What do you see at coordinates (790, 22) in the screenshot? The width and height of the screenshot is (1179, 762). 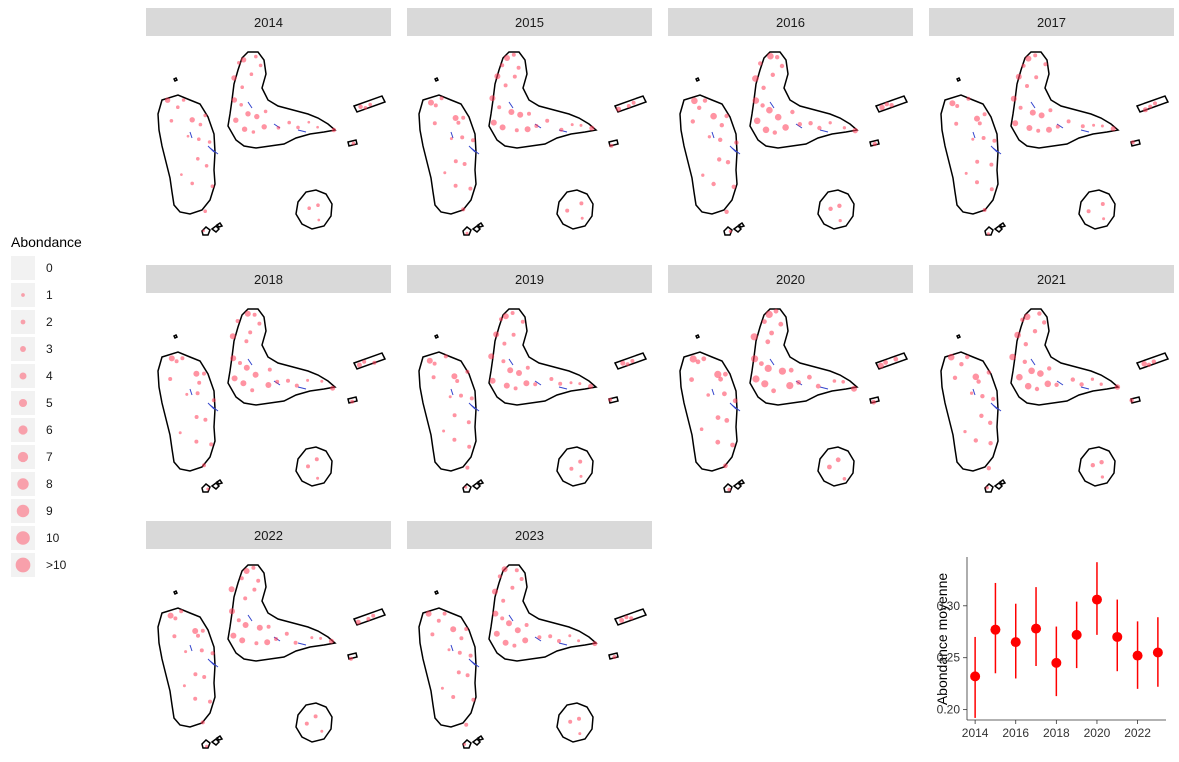 I see `facet-strip-label: 2016` at bounding box center [790, 22].